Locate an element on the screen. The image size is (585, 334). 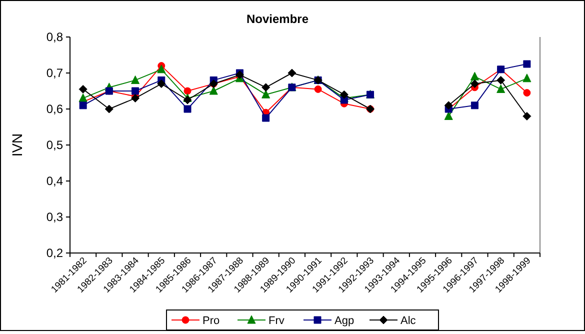
y-tick-label: 0,3 is located at coordinates (55, 217).